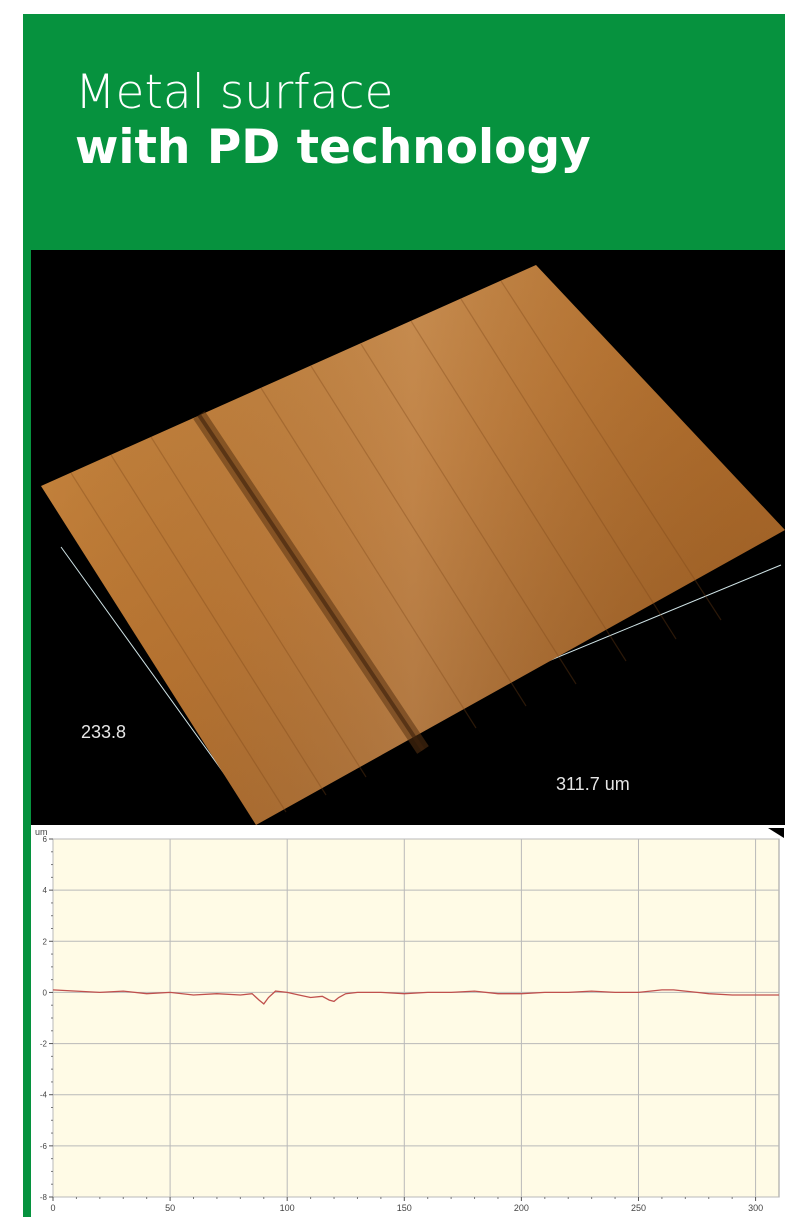 Image resolution: width=785 pixels, height=1222 pixels. What do you see at coordinates (776, 833) in the screenshot?
I see `corner-marker-icon` at bounding box center [776, 833].